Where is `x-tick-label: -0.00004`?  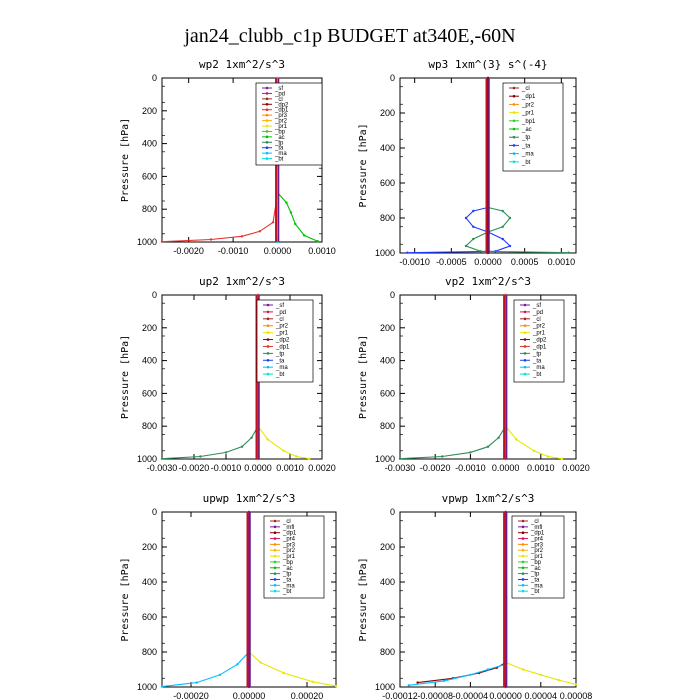 x-tick-label: -0.00004 is located at coordinates (471, 695).